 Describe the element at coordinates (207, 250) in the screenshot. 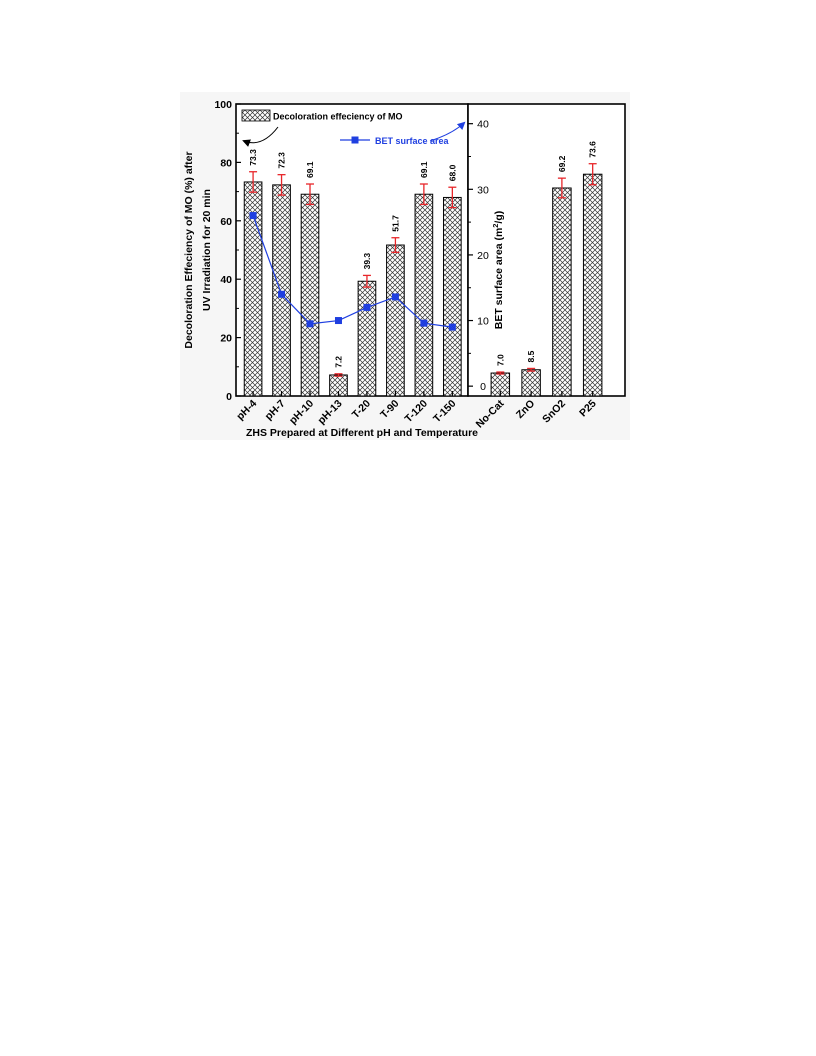

I see `left-y-axis-title-line2: UV Irradiation for 20 min` at that location.